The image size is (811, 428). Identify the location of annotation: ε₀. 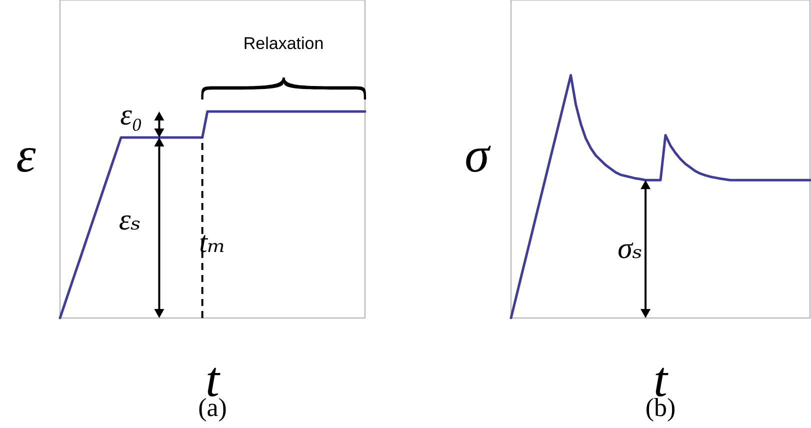
(131, 115).